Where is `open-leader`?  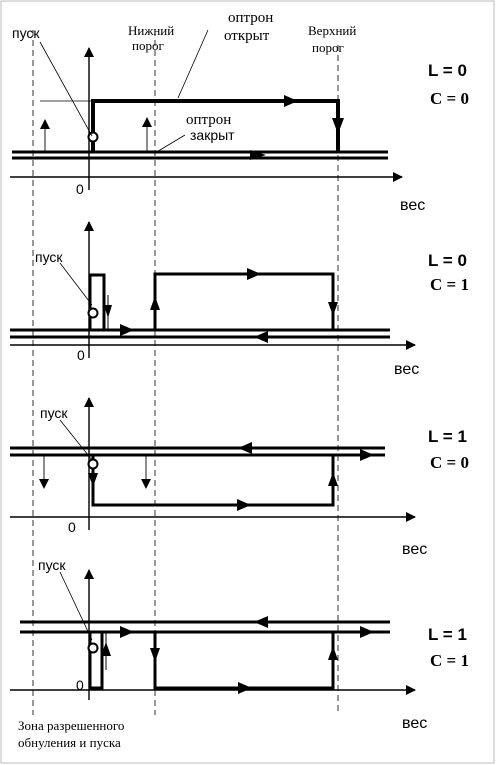
open-leader is located at coordinates (193, 64).